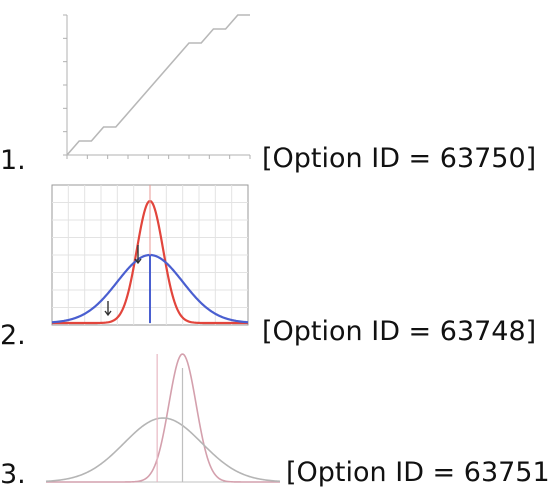  I want to click on narrow-curve, so click(163, 418).